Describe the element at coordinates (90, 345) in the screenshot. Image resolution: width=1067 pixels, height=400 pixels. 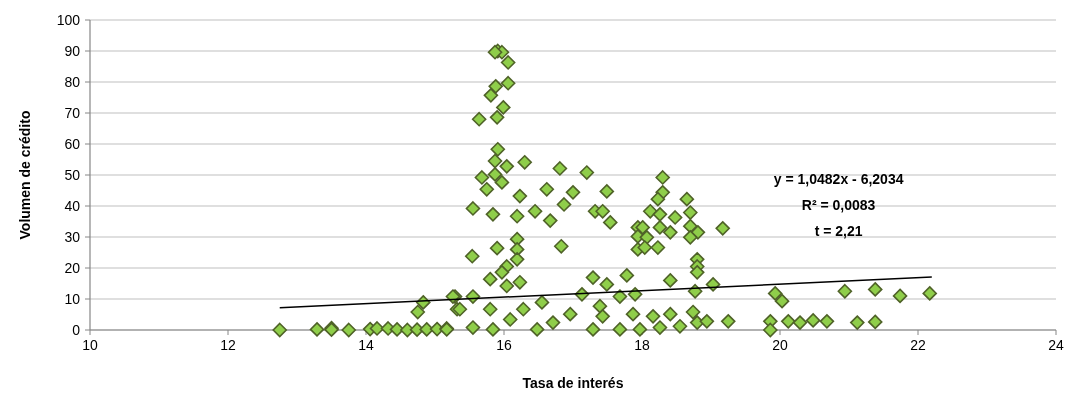
I see `x-tick-label: 10` at that location.